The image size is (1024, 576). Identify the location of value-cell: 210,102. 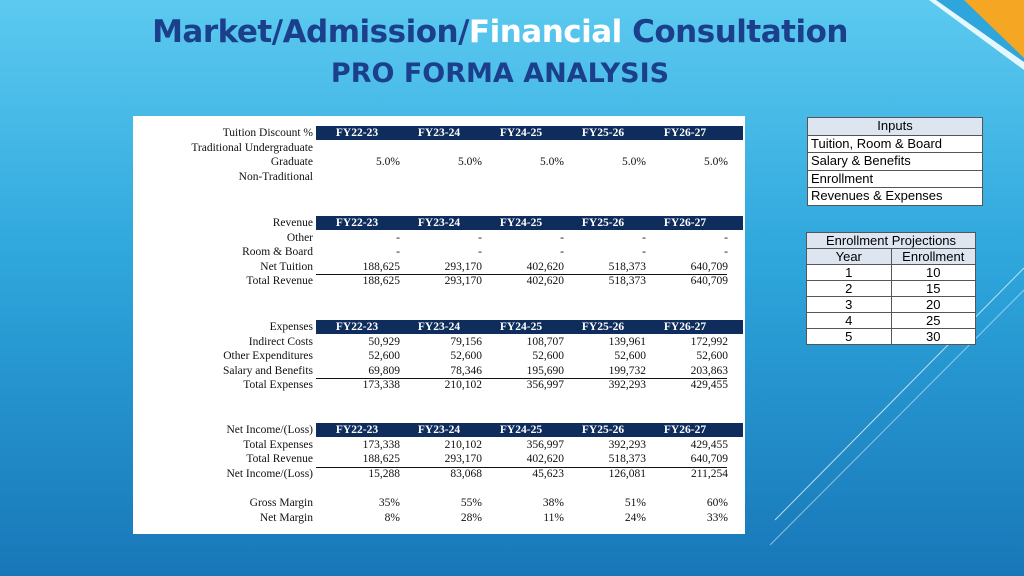
(463, 385).